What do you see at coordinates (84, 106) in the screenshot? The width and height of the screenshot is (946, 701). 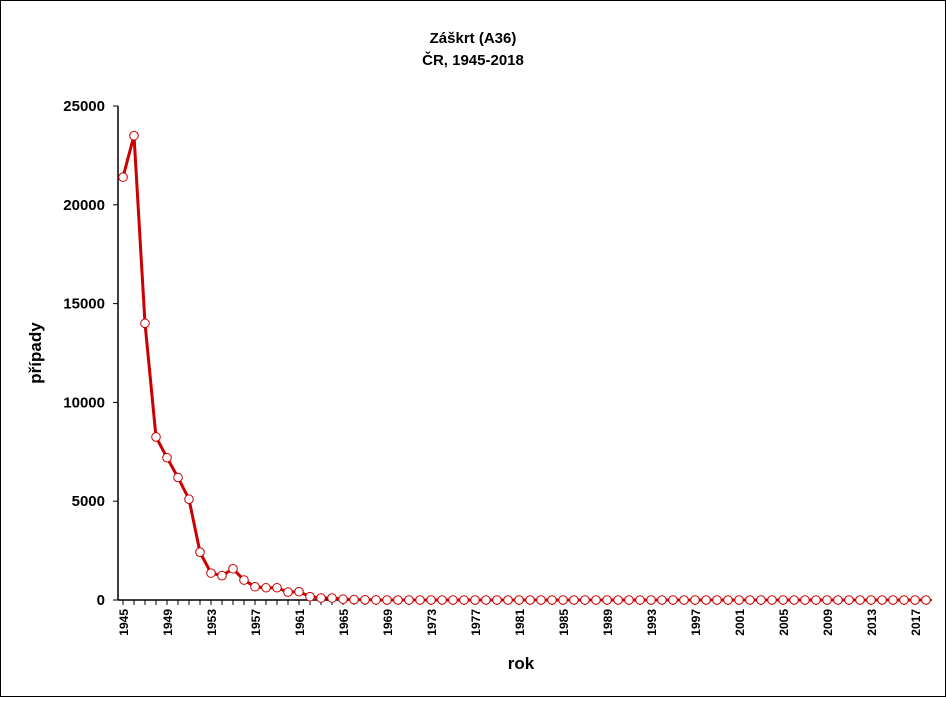 I see `y-tick-label: 25000` at bounding box center [84, 106].